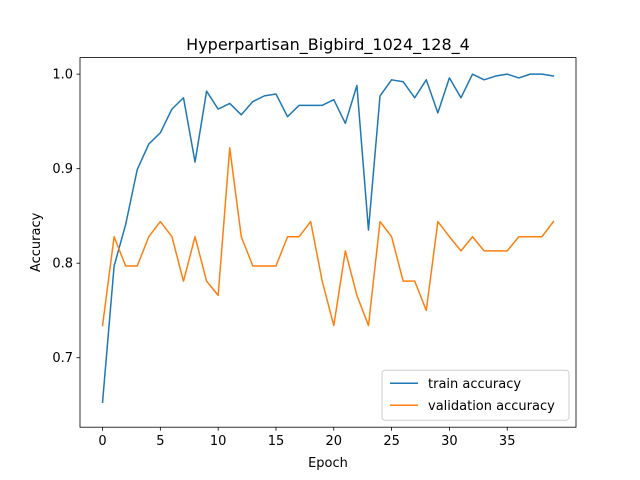 The height and width of the screenshot is (480, 640). Describe the element at coordinates (62, 75) in the screenshot. I see `y-tick-label: 1.0` at that location.